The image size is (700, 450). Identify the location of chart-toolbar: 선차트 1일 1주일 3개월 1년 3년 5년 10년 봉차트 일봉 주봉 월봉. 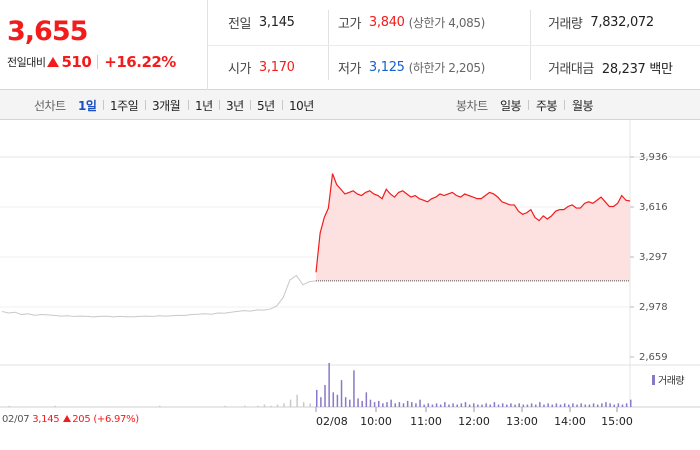
(350, 105).